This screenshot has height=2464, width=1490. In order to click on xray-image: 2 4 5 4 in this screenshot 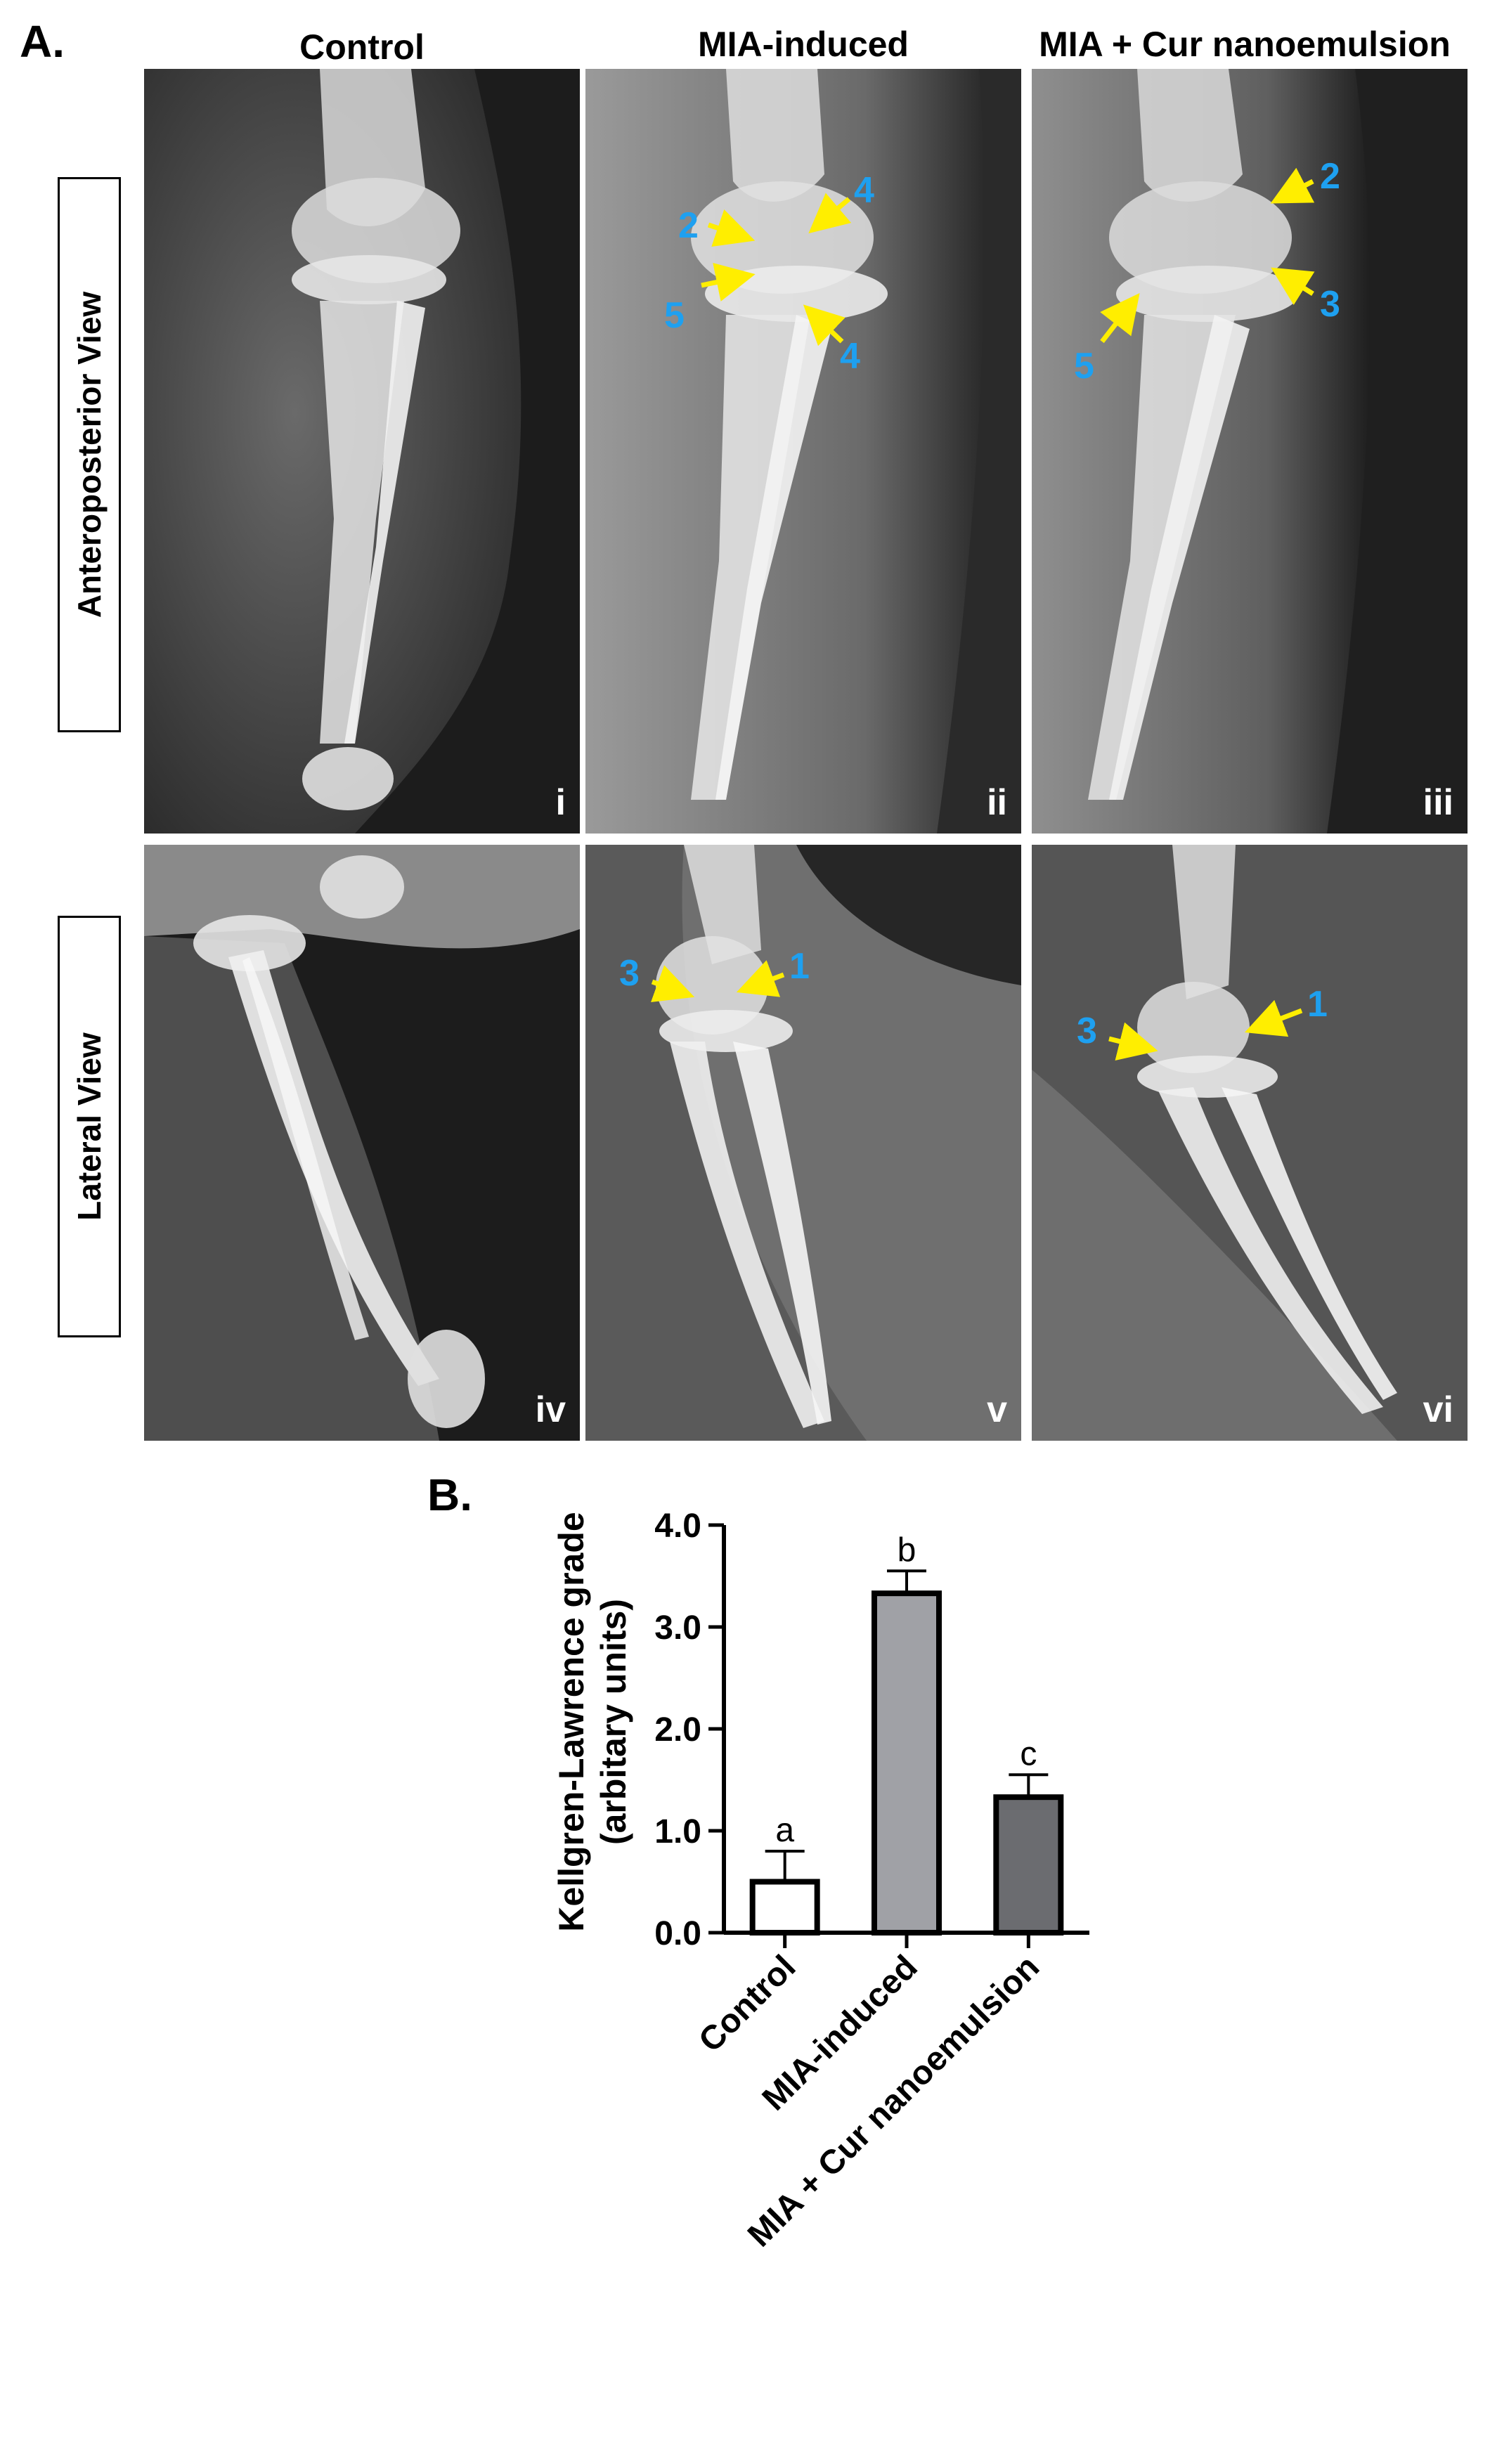, I will do `click(803, 452)`.